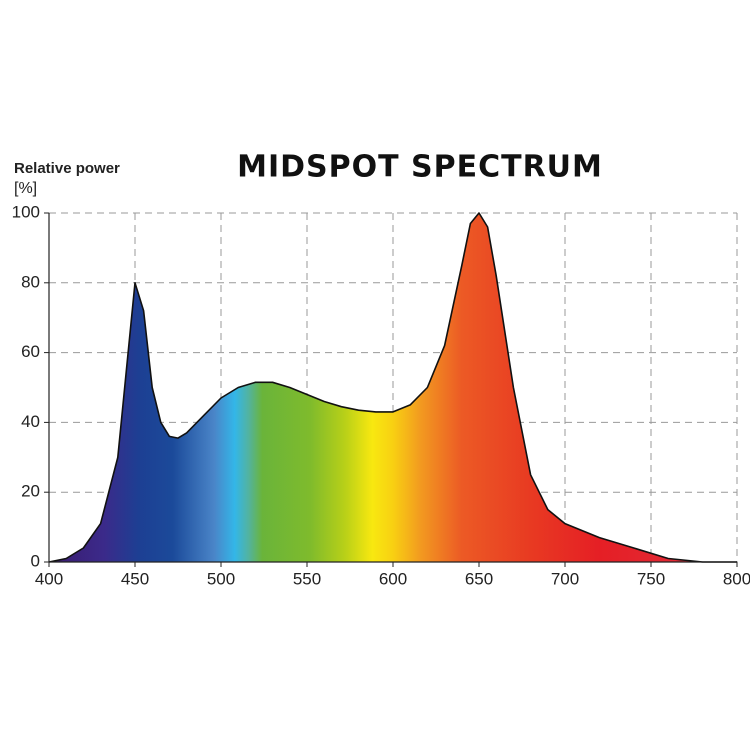 This screenshot has height=750, width=750. What do you see at coordinates (135, 578) in the screenshot?
I see `x-tick-label: 450` at bounding box center [135, 578].